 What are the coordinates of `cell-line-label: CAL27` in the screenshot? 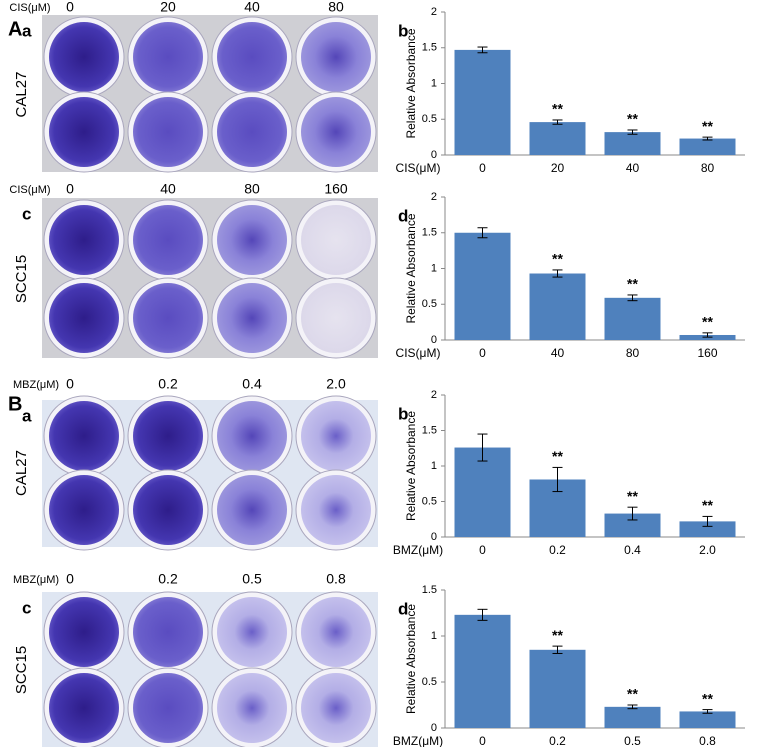 It's located at (21, 473).